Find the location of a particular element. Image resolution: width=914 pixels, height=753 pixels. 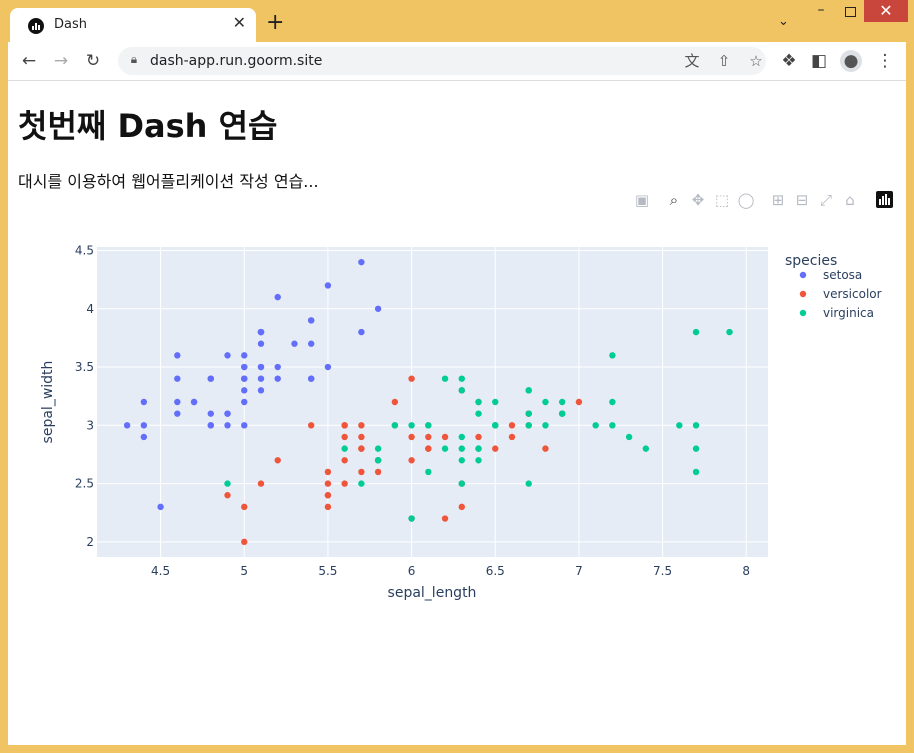

zoom-icon: ⌕ is located at coordinates (674, 200).